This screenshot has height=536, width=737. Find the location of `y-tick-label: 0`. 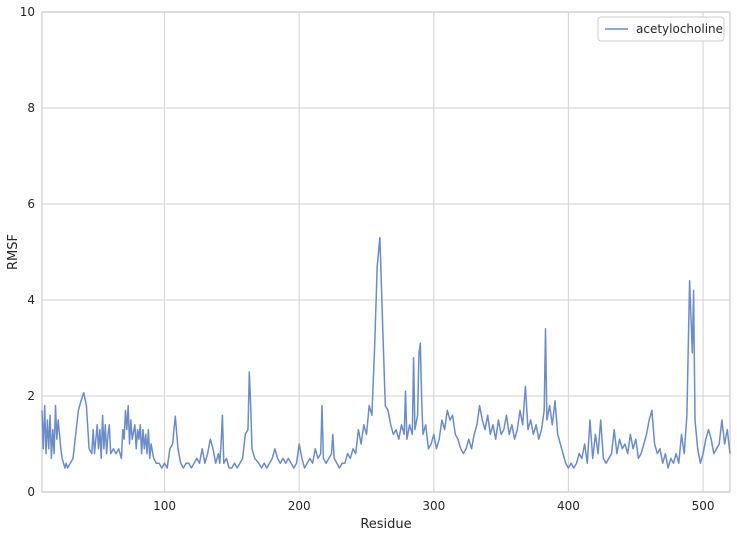

y-tick-label: 0 is located at coordinates (31, 492).